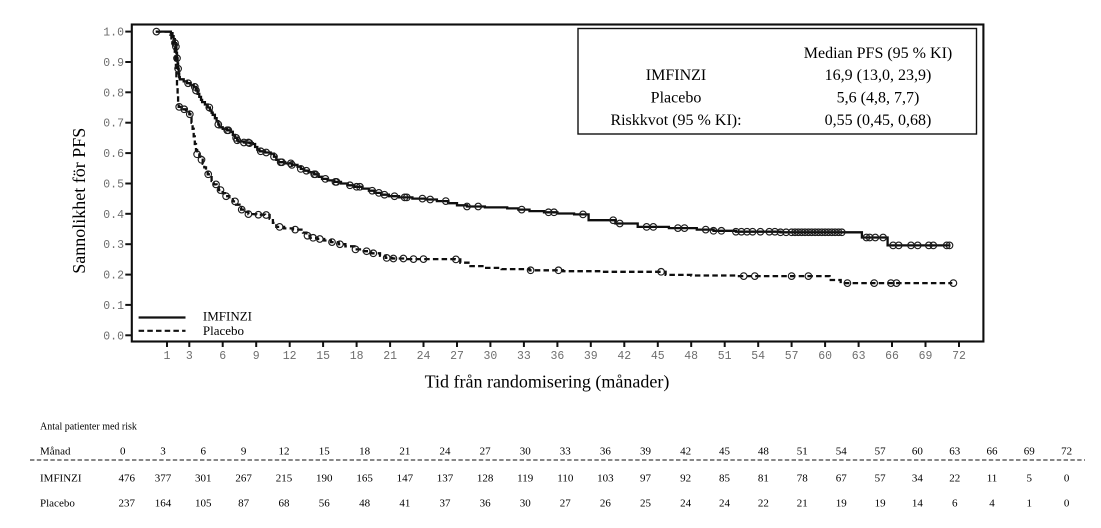  What do you see at coordinates (284, 452) in the screenshot?
I see `svg-text: 12` at bounding box center [284, 452].